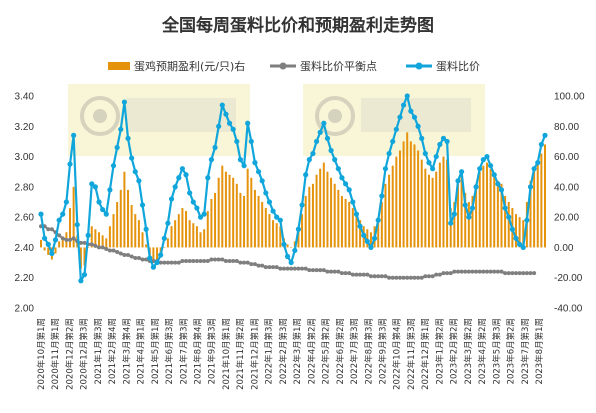  What do you see at coordinates (198, 351) in the screenshot?
I see `x-axis-tick: 2021年8月第4周` at bounding box center [198, 351].